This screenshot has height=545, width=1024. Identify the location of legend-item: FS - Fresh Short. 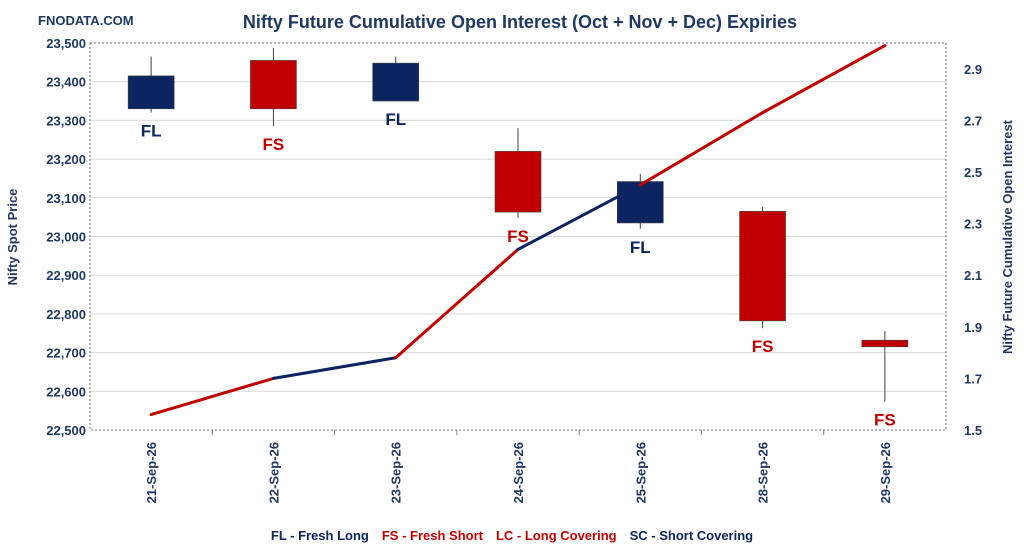
(426, 535).